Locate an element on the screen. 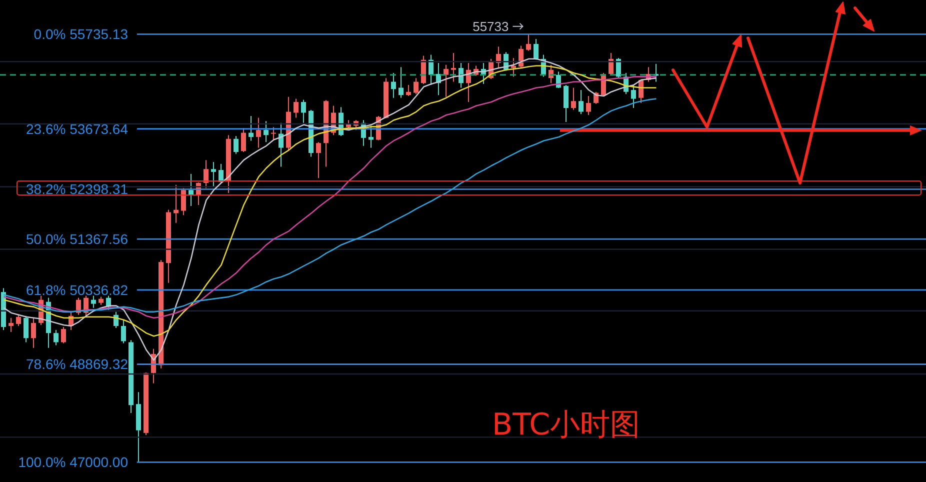 The width and height of the screenshot is (926, 482). ref-line-label: 38.2% 52398.31 is located at coordinates (77, 189).